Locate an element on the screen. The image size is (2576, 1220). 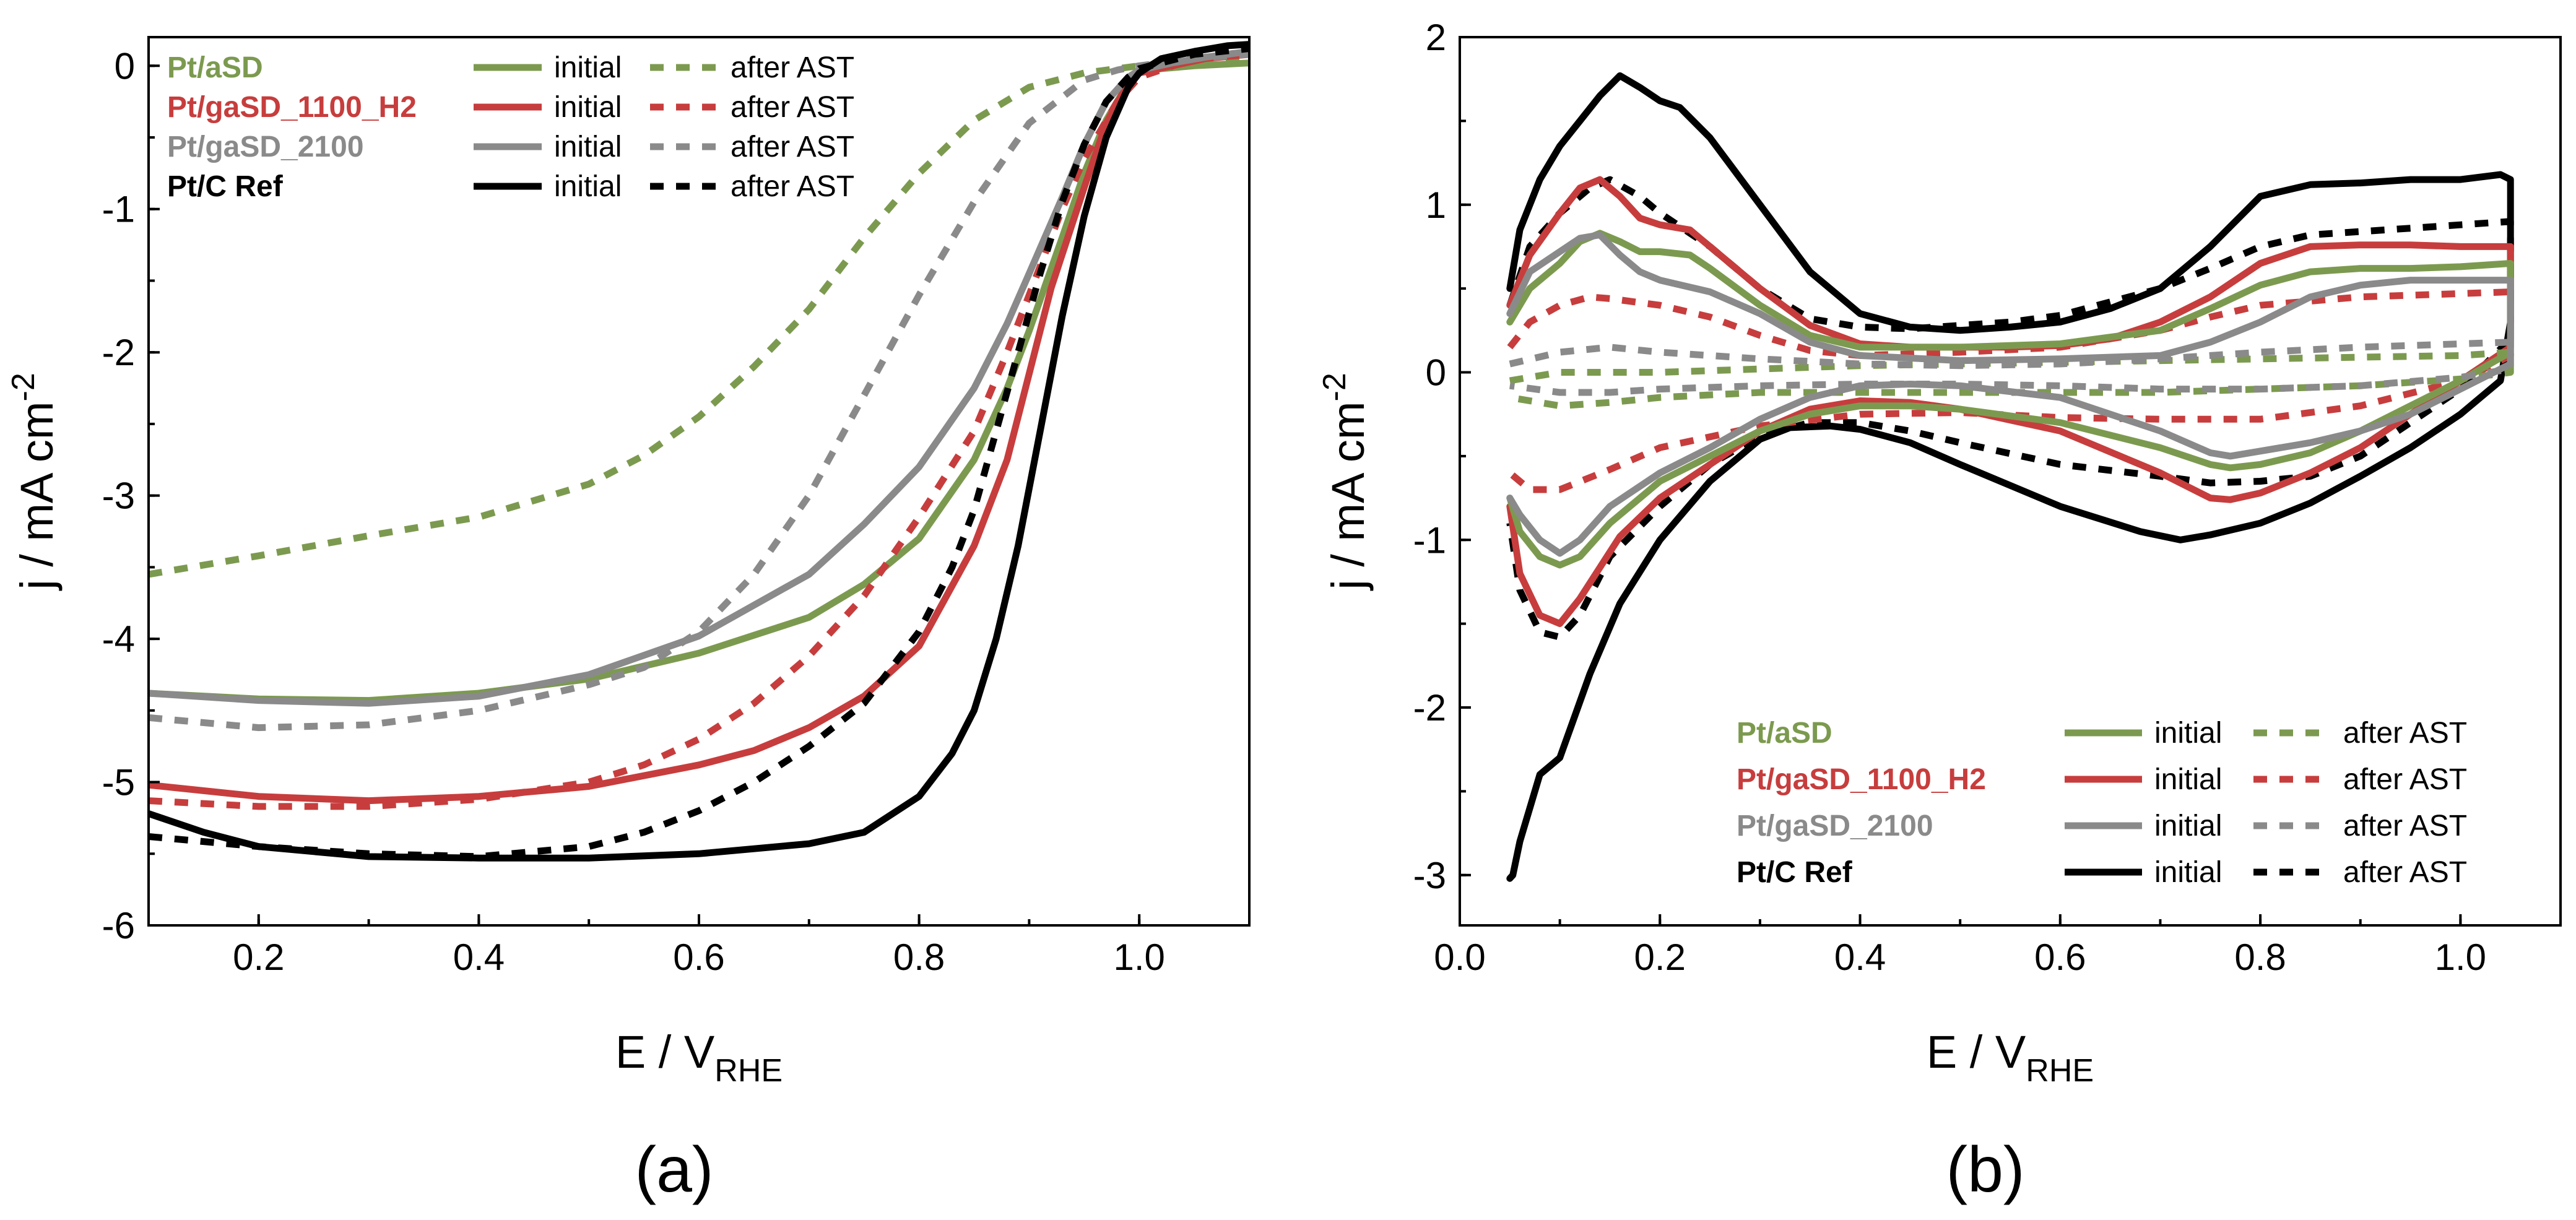
panel-b-x-tick-label: 0.4 is located at coordinates (1860, 957).